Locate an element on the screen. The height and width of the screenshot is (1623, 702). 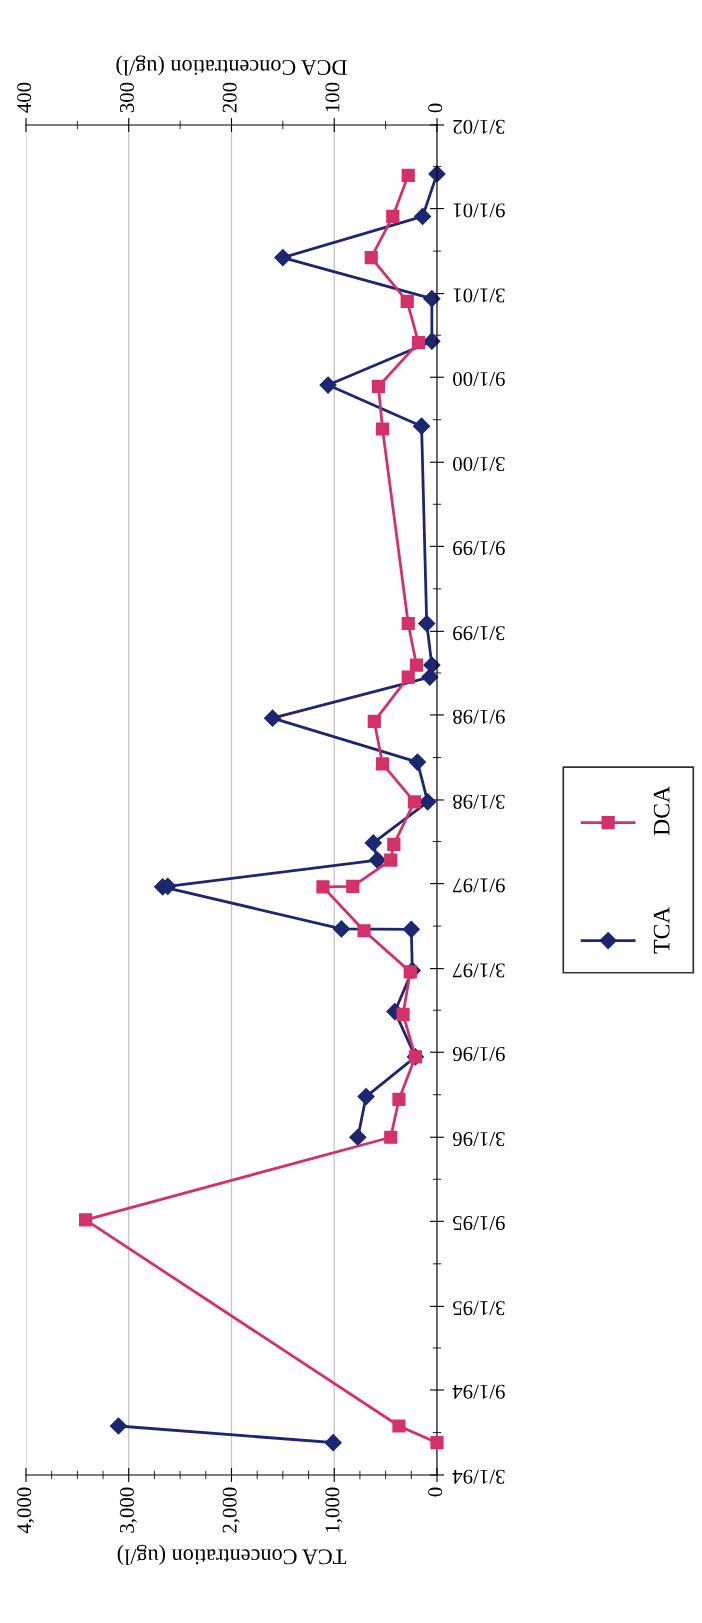
x-tick-label: 3,000 is located at coordinates (128, 1510).